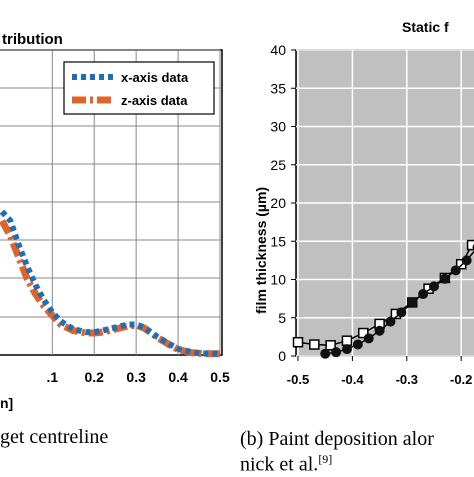 Image resolution: width=474 pixels, height=477 pixels. Describe the element at coordinates (278, 127) in the screenshot. I see `right-y-tick-label: 30` at that location.